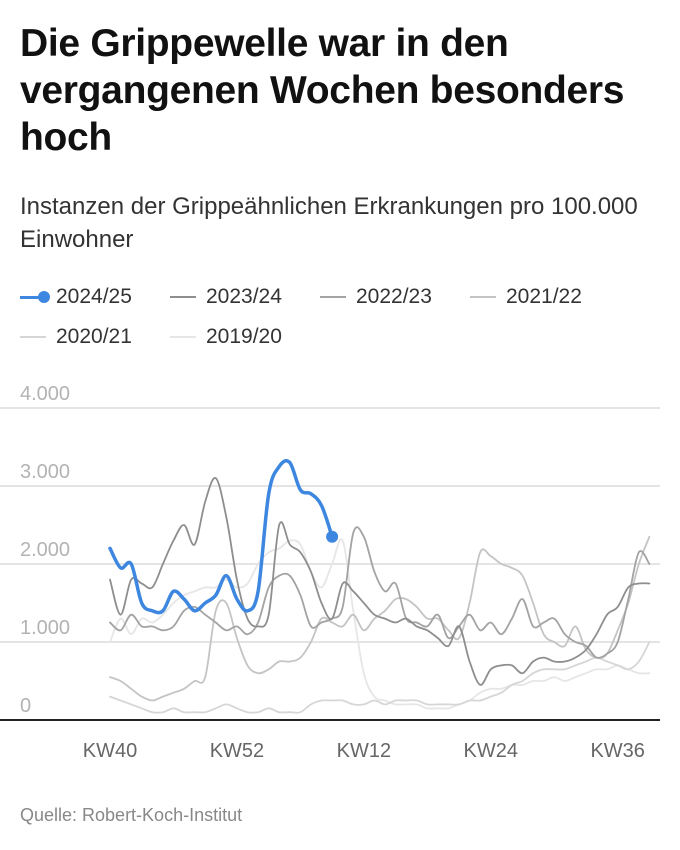 This screenshot has width=680, height=850. I want to click on series-endpoint-marker, so click(332, 536).